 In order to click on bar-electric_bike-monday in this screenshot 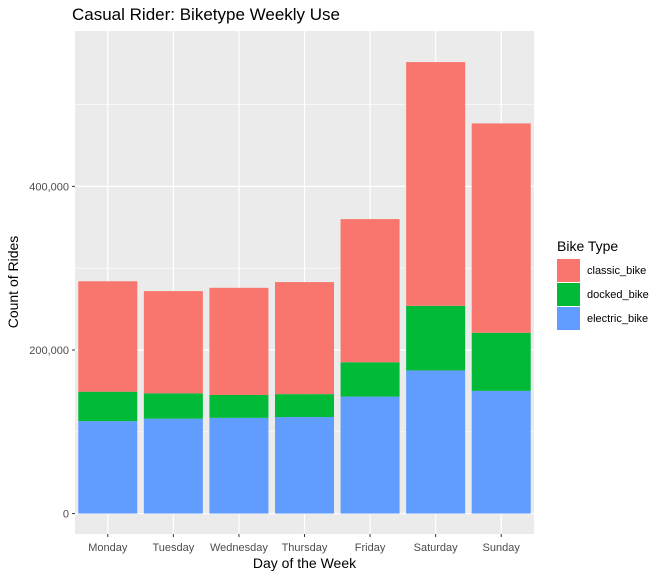, I will do `click(108, 467)`.